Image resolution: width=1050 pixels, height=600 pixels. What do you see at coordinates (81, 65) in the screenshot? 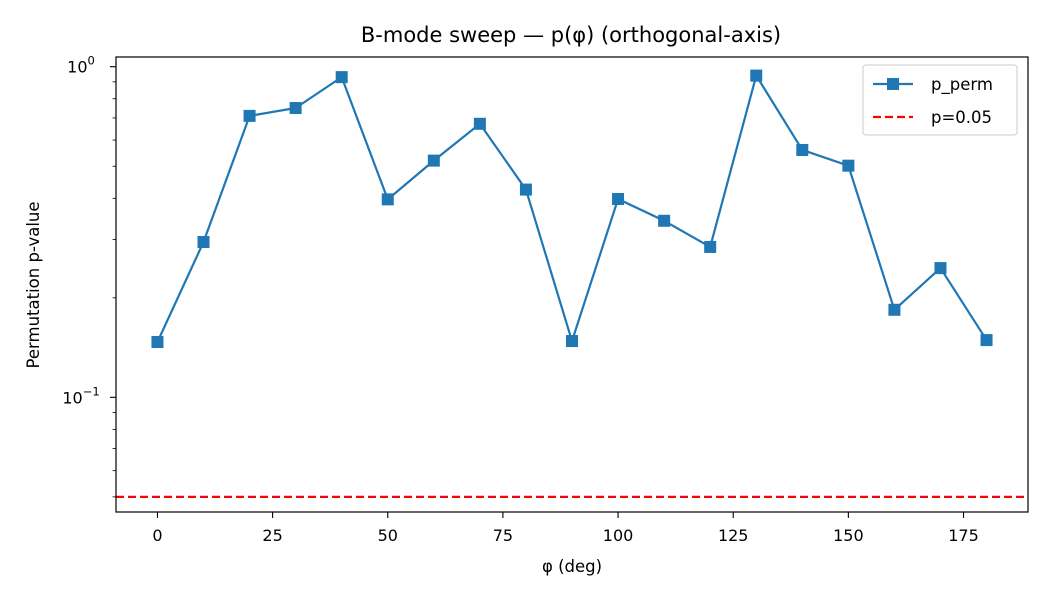
I see `y-tick-label: 10⁰` at bounding box center [81, 65].